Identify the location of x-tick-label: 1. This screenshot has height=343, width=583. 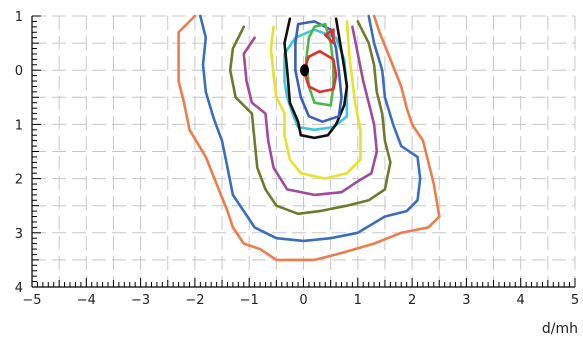
(358, 300).